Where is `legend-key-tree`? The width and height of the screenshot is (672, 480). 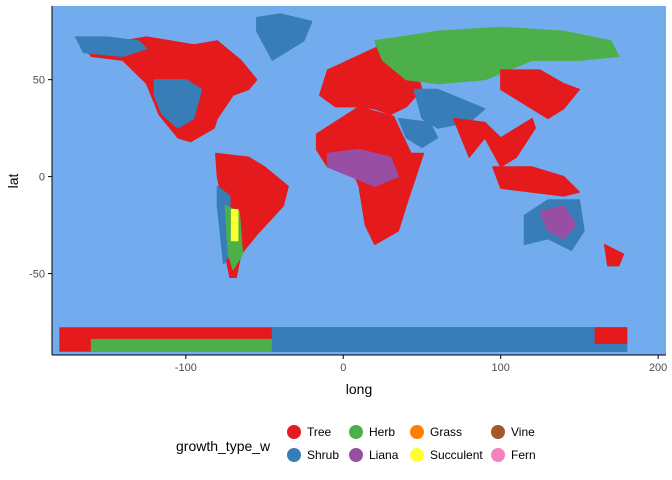
legend-key-tree is located at coordinates (294, 432).